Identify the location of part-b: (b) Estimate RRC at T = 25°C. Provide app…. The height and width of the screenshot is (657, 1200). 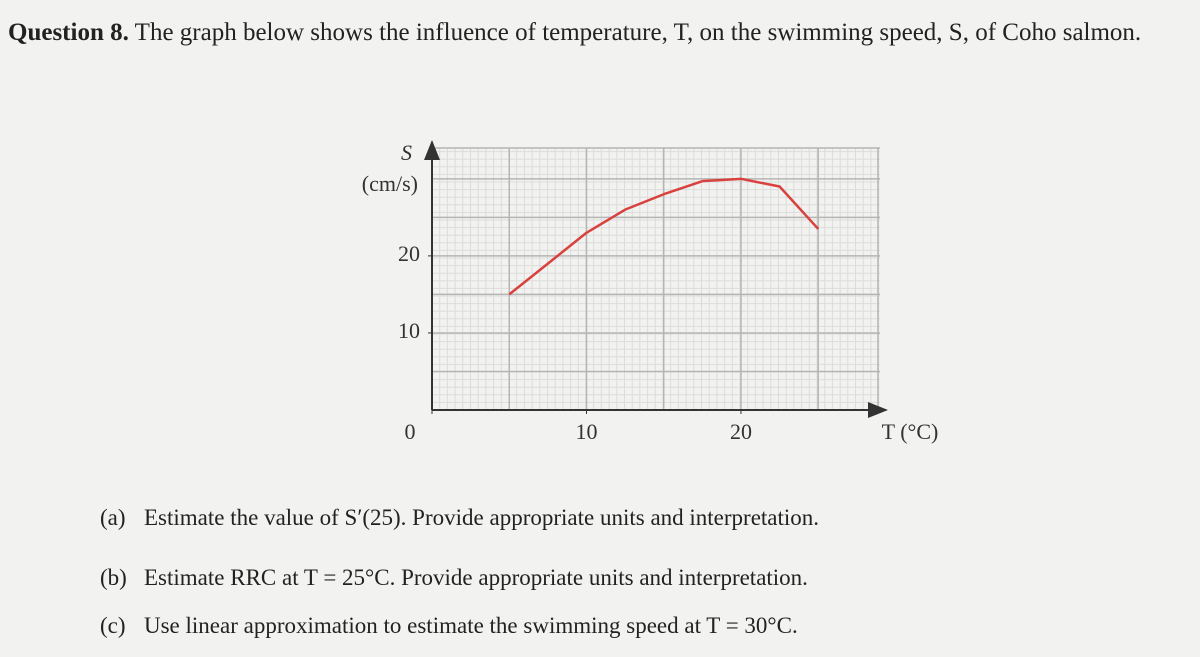
(454, 578).